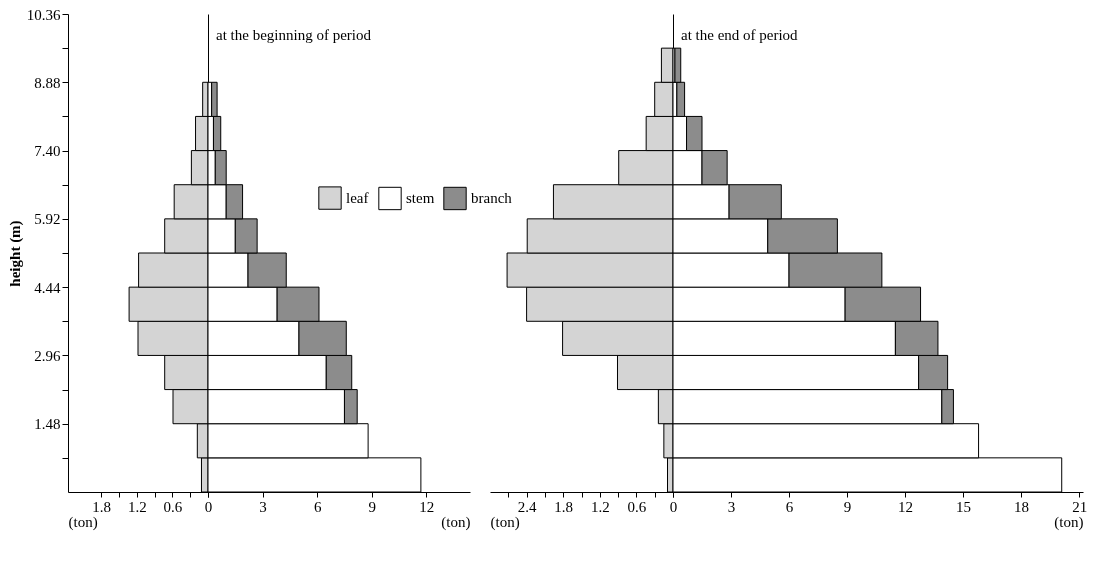 This screenshot has width=1107, height=564. What do you see at coordinates (47, 151) in the screenshot?
I see `y-tick-label: 7.40` at bounding box center [47, 151].